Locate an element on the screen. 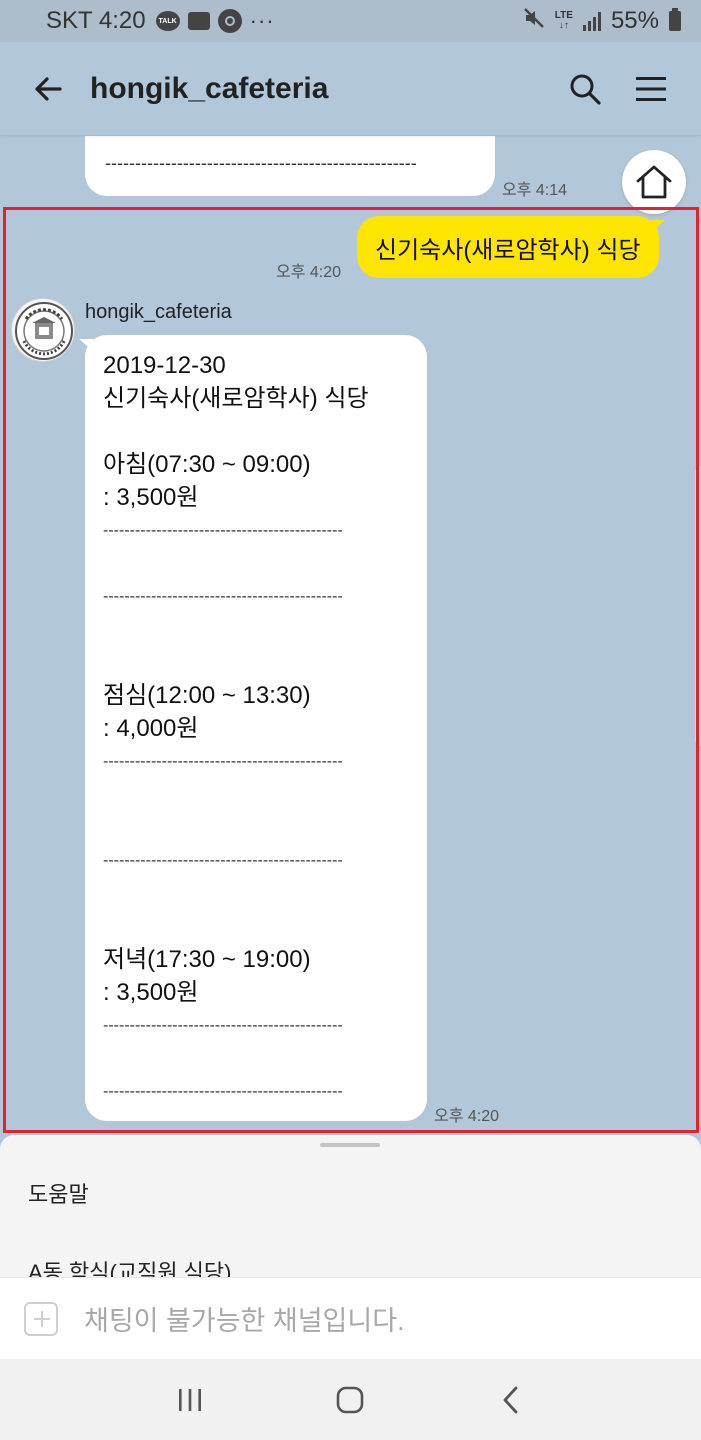 The width and height of the screenshot is (701, 1440). home-nav-icon is located at coordinates (350, 1399).